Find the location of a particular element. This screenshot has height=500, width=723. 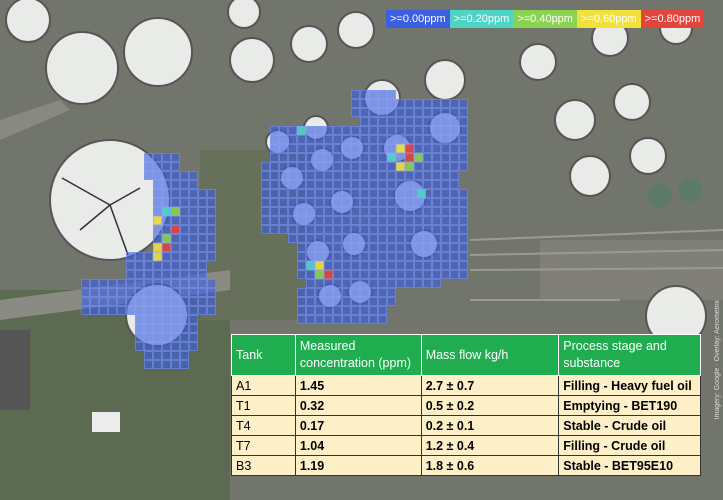

table-row: T1 0.32 0.5 ± 0.2 Emptying - BET190 is located at coordinates (466, 405).